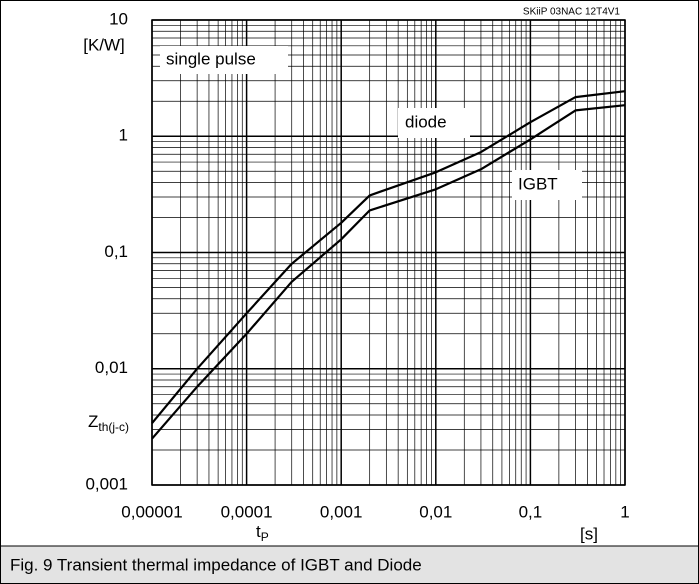 This screenshot has width=699, height=584. What do you see at coordinates (572, 12) in the screenshot?
I see `code-label: SKiiP 03NAC 12T4V1` at bounding box center [572, 12].